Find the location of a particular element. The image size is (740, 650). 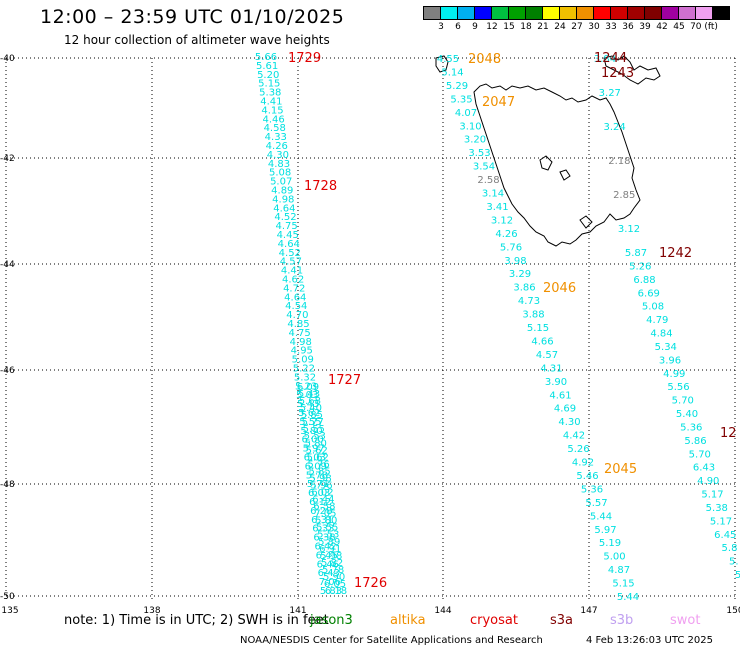

track-middle-value: 5.19 is located at coordinates (610, 543).